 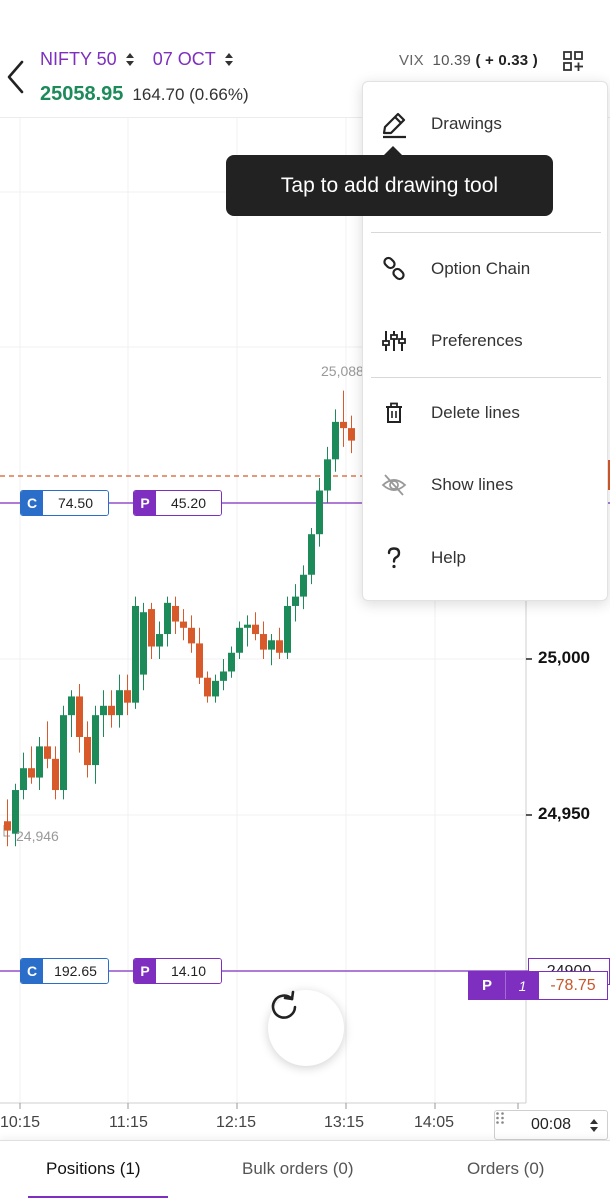 I want to click on position-tag: P 1 -78.75, so click(x=538, y=985).